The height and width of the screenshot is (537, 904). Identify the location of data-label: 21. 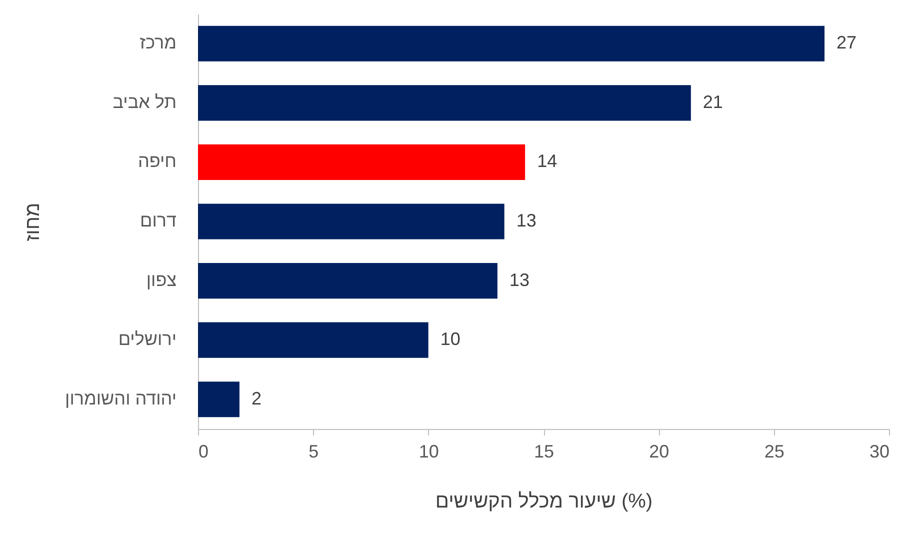
(712, 102).